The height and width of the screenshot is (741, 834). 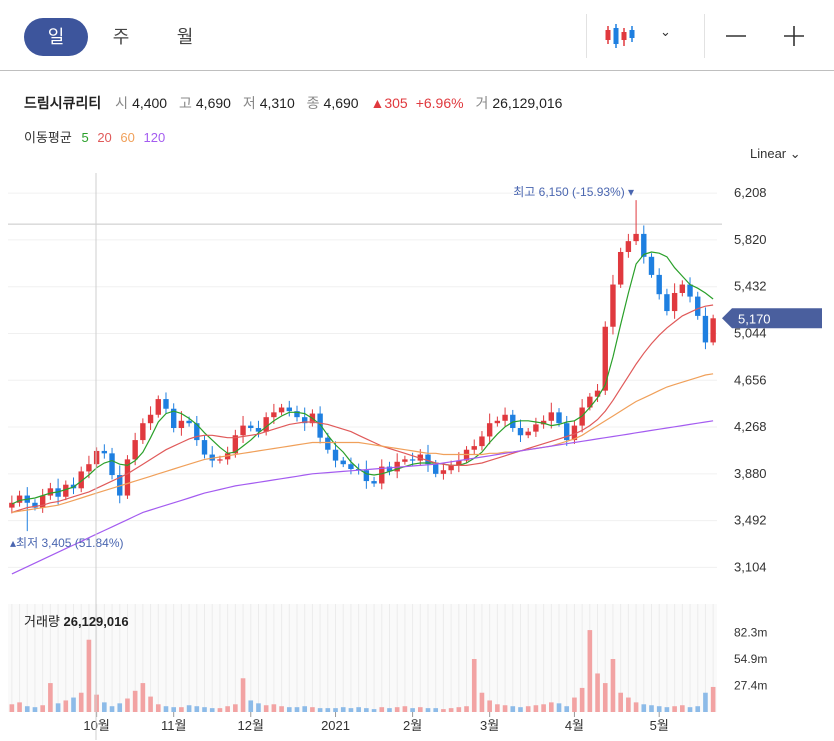 I want to click on volume-tick-label: 82.3m, so click(x=750, y=633).